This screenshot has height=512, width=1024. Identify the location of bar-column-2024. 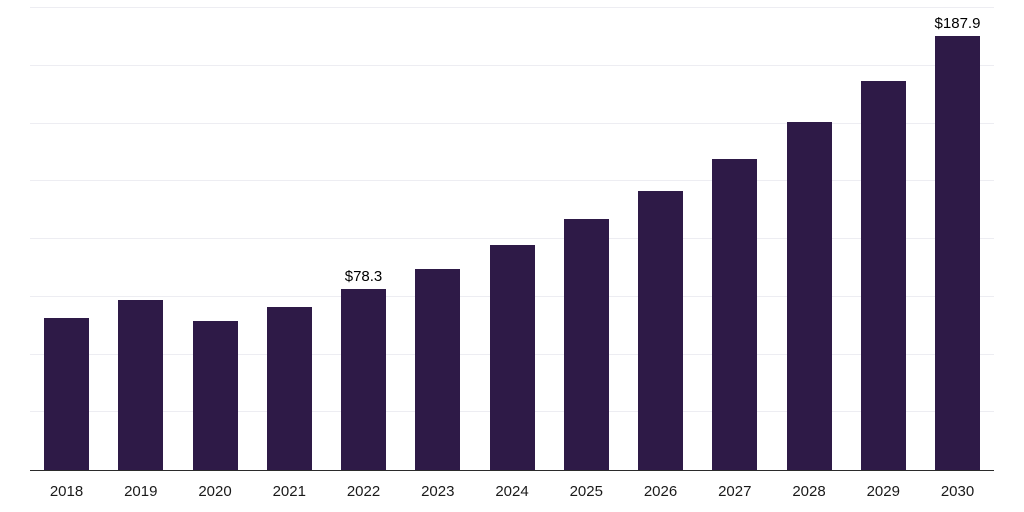
(512, 239).